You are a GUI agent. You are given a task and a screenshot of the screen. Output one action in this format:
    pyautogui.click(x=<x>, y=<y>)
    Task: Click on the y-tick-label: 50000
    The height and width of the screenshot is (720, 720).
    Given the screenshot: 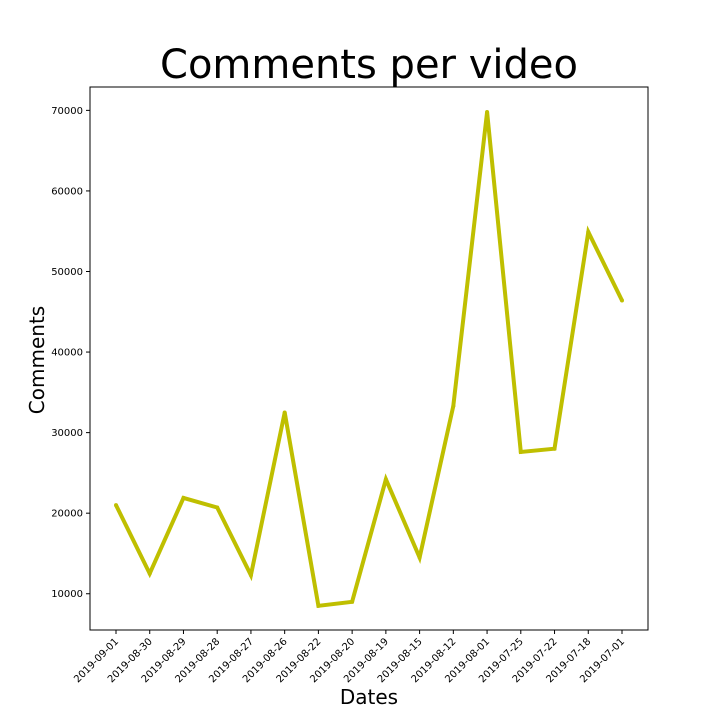 What is the action you would take?
    pyautogui.click(x=67, y=272)
    